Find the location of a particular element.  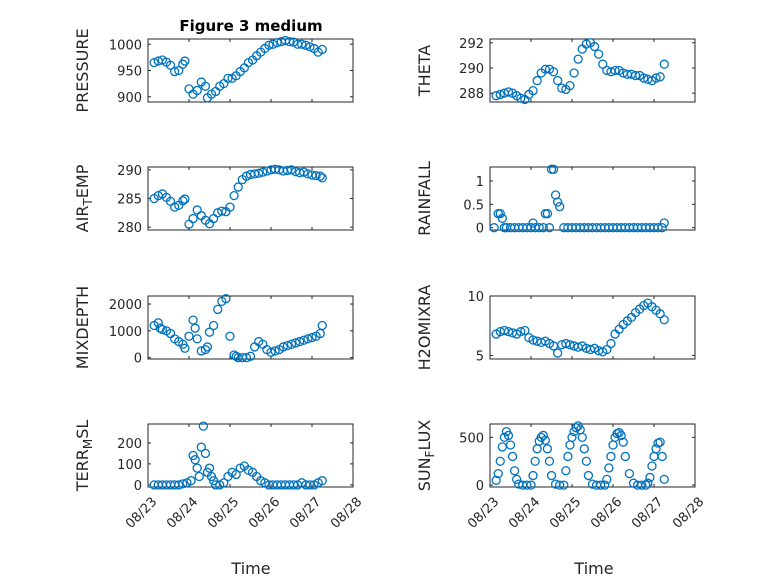

y-axis-label-subscript: F is located at coordinates (430, 453).